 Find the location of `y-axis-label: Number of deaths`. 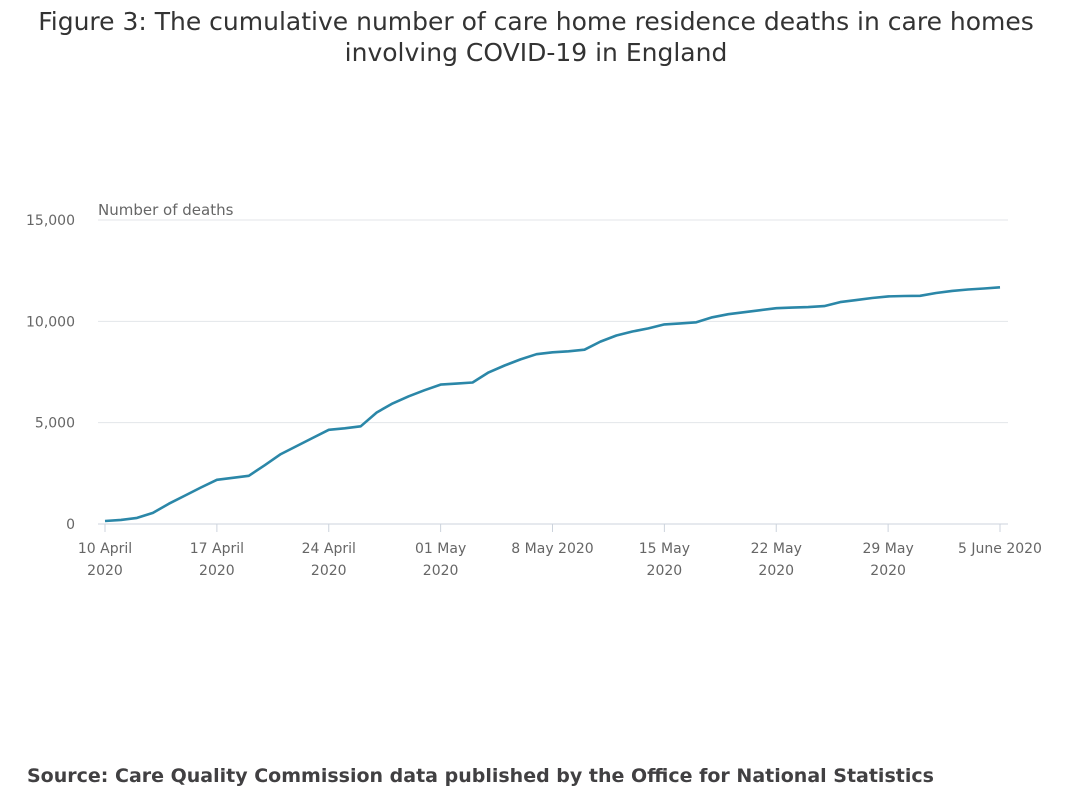

y-axis-label: Number of deaths is located at coordinates (166, 210).